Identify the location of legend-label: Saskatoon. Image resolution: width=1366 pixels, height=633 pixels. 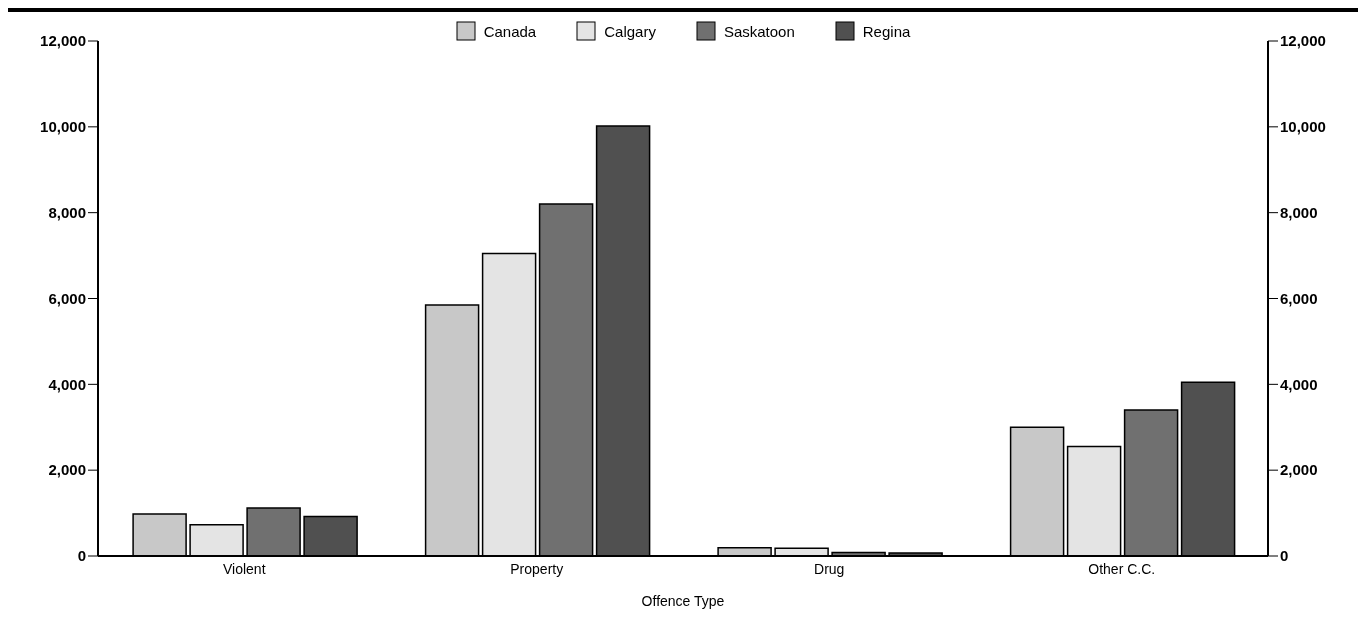
(759, 31).